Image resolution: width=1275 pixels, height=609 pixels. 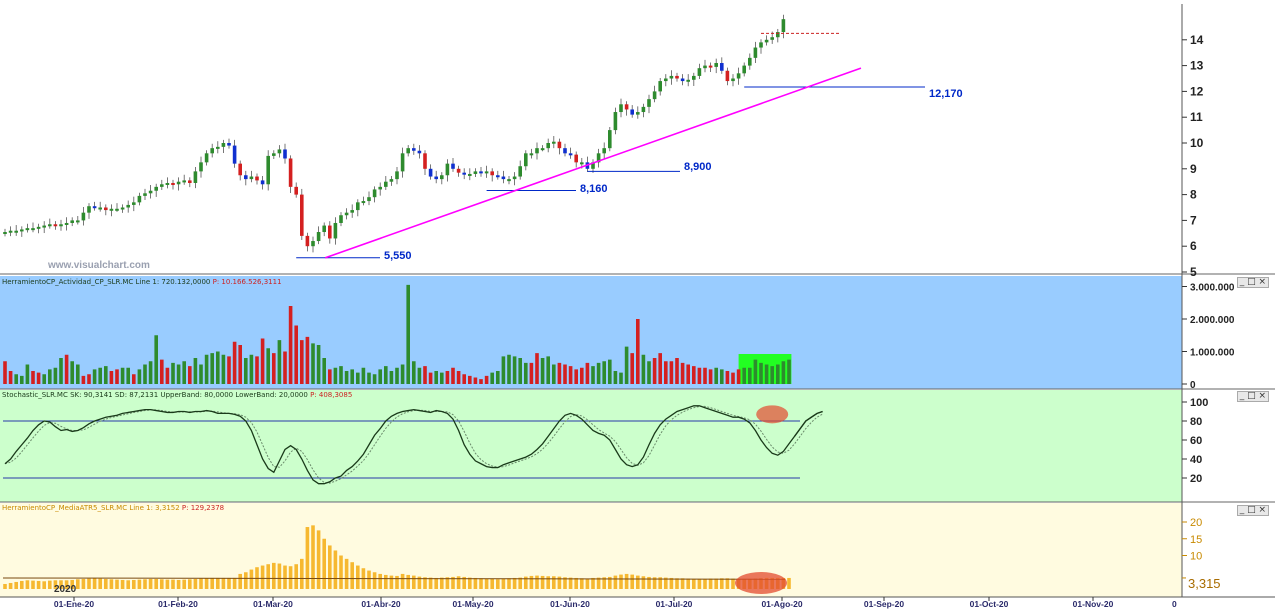 What do you see at coordinates (74, 604) in the screenshot?
I see `x-axis-tick-label: 01-Ene-20` at bounding box center [74, 604].